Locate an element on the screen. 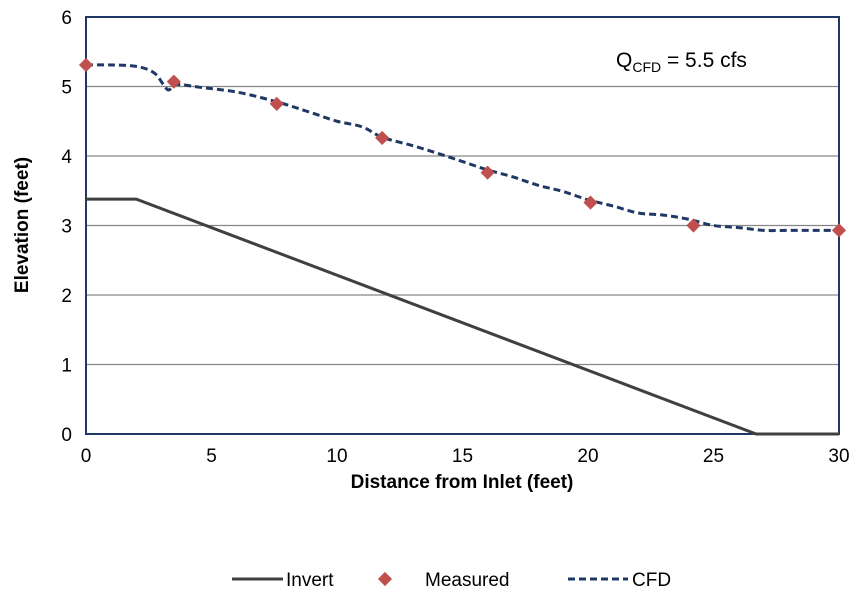 This screenshot has width=856, height=597. x-tick-label: 20 is located at coordinates (587, 456).